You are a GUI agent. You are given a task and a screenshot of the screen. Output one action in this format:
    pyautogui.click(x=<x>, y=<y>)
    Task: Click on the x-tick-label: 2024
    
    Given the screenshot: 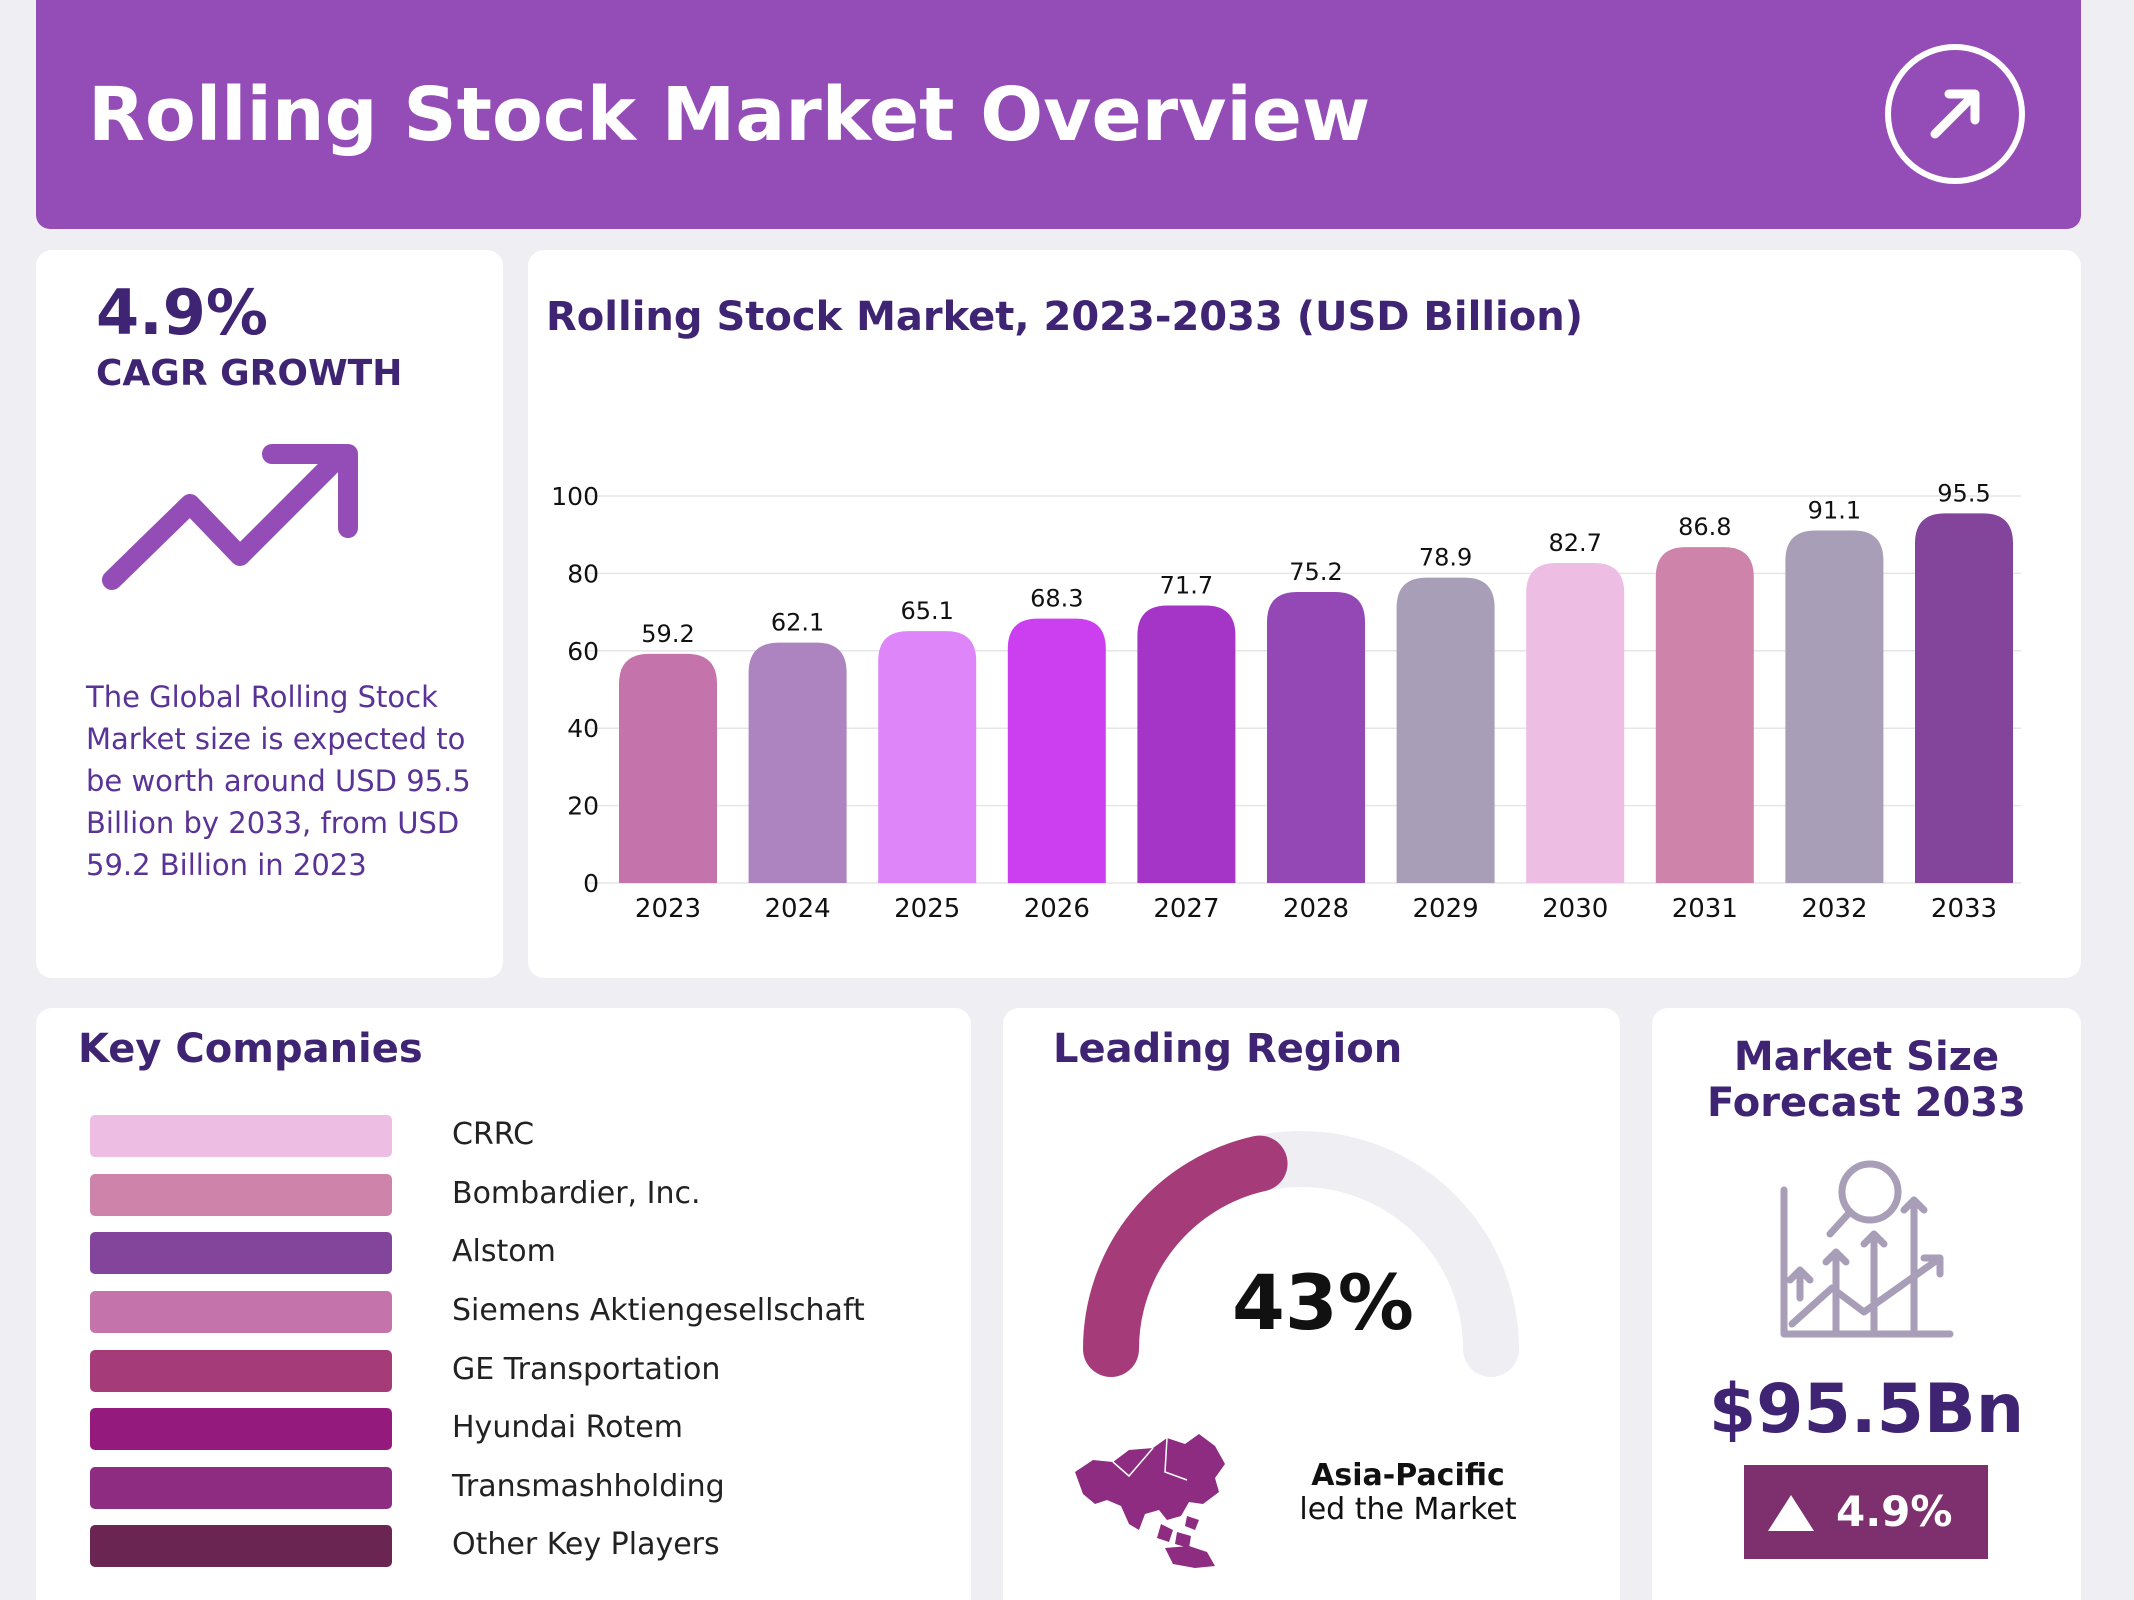 What is the action you would take?
    pyautogui.click(x=798, y=909)
    